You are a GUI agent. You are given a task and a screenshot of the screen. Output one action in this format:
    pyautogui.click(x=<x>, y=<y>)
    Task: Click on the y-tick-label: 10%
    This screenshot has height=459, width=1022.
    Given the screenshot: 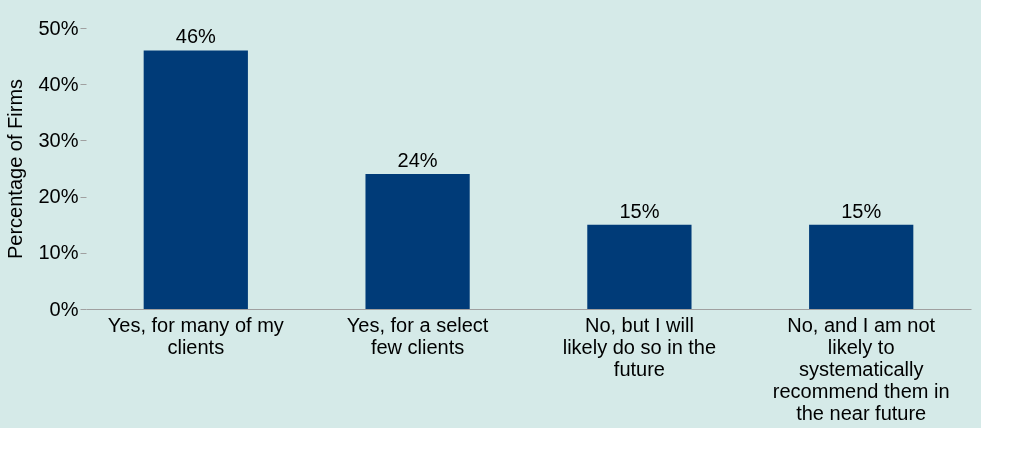 What is the action you would take?
    pyautogui.click(x=58, y=252)
    